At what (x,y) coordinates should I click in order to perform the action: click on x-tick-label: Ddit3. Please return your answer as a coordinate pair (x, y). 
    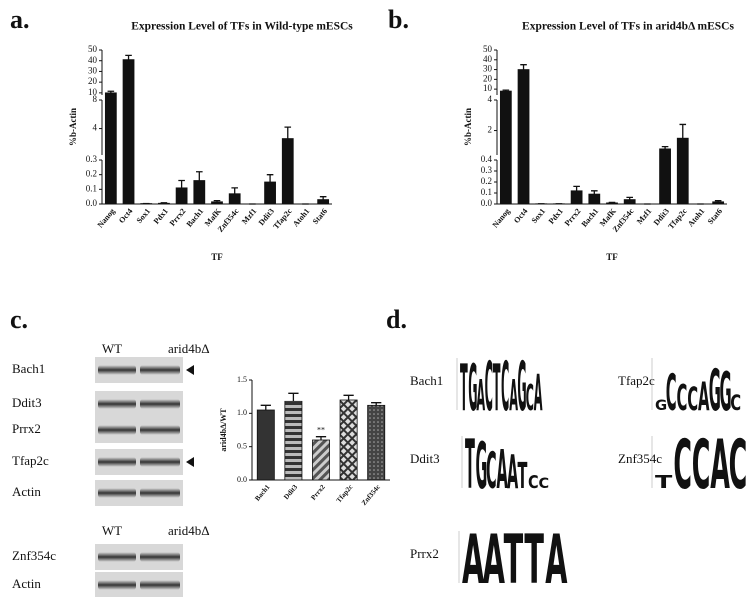
    Looking at the image, I should click on (290, 492).